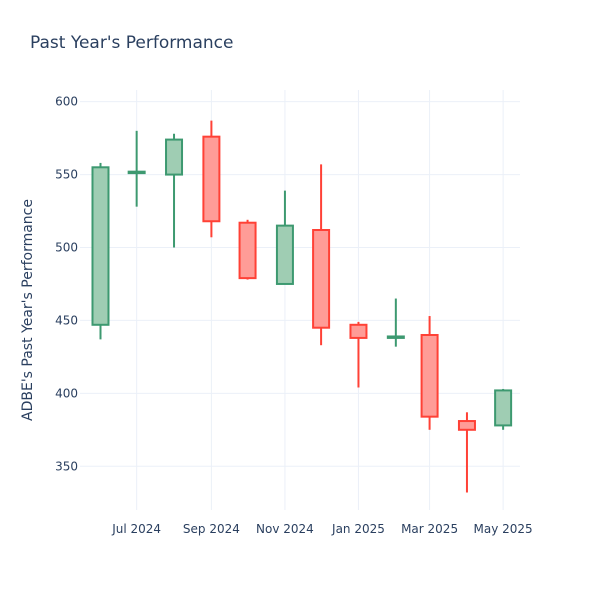  What do you see at coordinates (429, 529) in the screenshot?
I see `x-tick-label: Mar 2025` at bounding box center [429, 529].